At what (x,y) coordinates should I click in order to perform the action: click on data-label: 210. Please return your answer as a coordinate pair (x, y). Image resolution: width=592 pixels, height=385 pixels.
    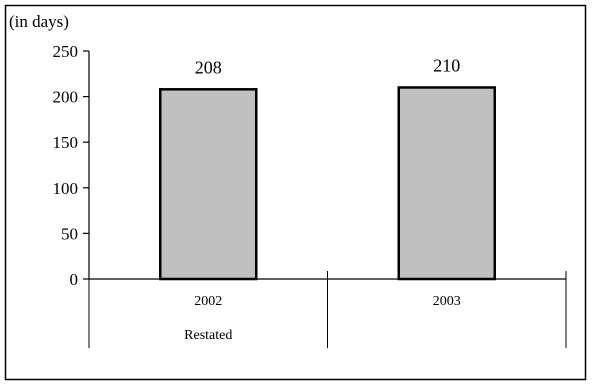
    Looking at the image, I should click on (446, 65).